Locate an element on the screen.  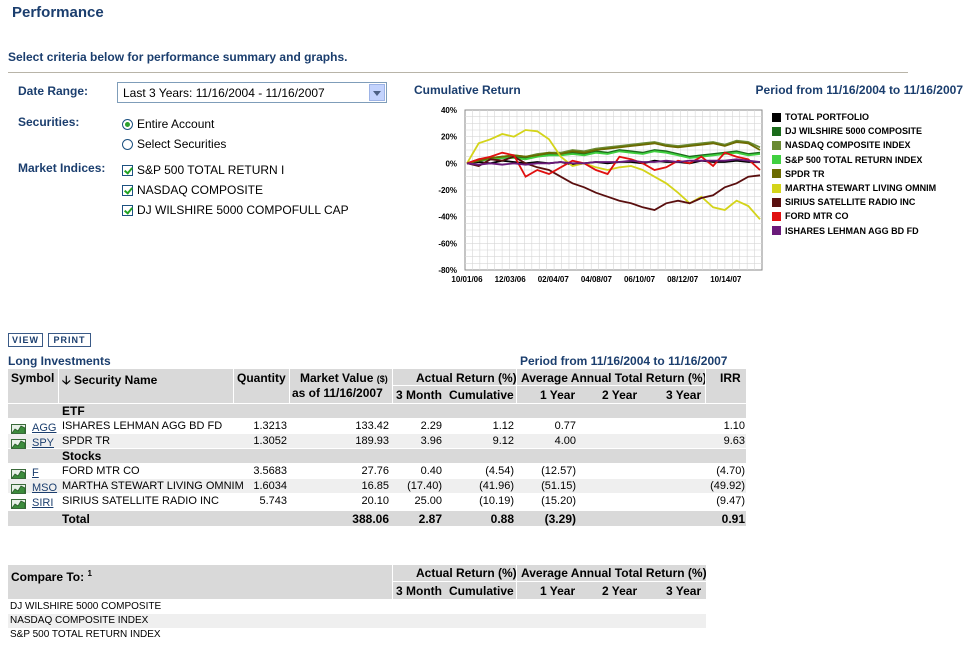
col-2-year: 2 Year is located at coordinates (620, 395).